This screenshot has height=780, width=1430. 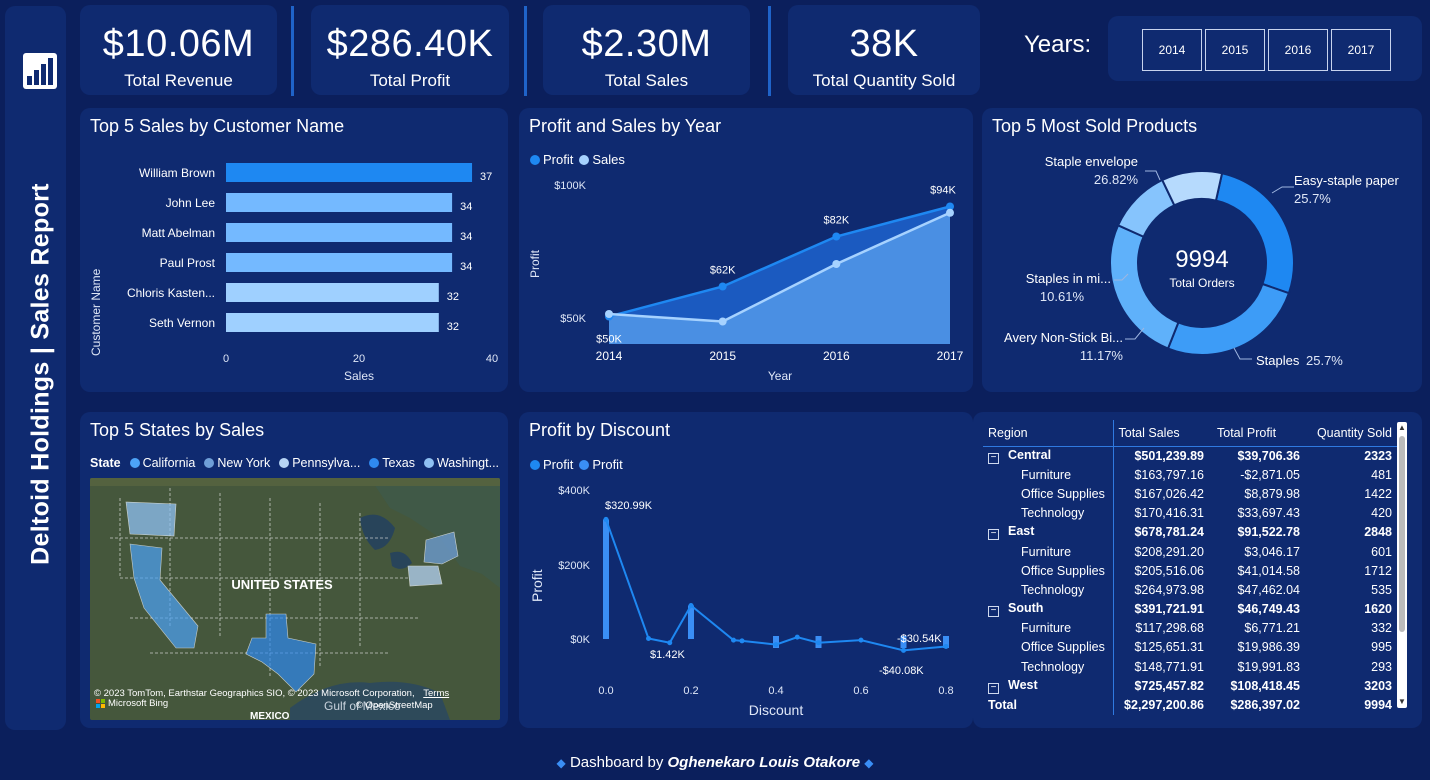 I want to click on profit-cell: $46,749.43, so click(x=1268, y=609).